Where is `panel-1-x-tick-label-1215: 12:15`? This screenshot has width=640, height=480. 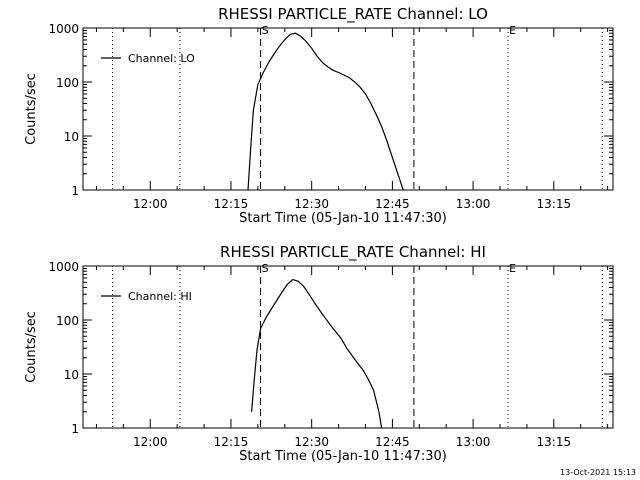 panel-1-x-tick-label-1215: 12:15 is located at coordinates (231, 204).